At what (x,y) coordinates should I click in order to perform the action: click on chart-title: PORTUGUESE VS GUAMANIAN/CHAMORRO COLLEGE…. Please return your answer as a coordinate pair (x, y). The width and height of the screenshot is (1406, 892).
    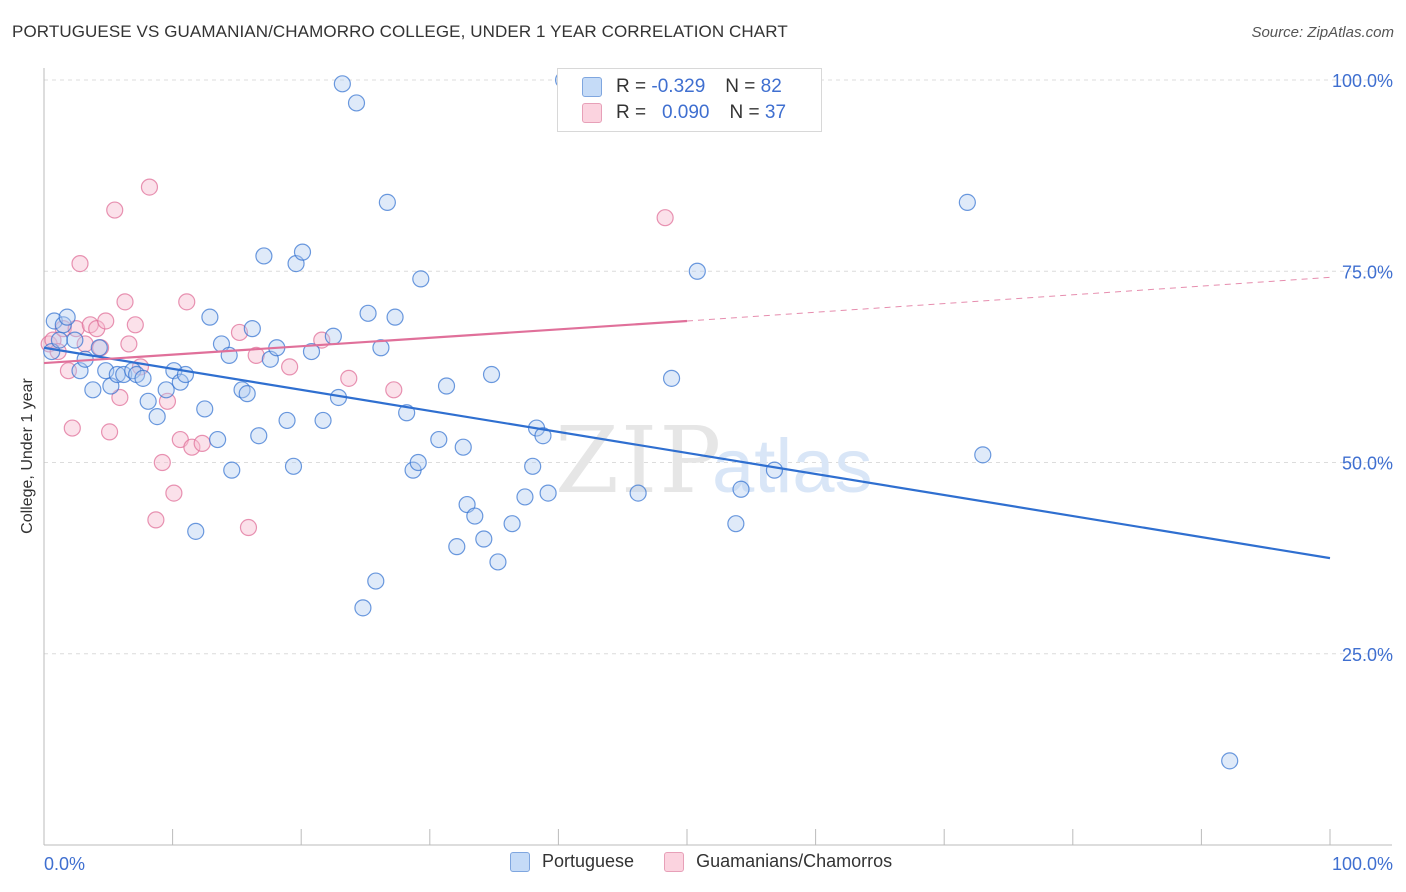
    Looking at the image, I should click on (400, 31).